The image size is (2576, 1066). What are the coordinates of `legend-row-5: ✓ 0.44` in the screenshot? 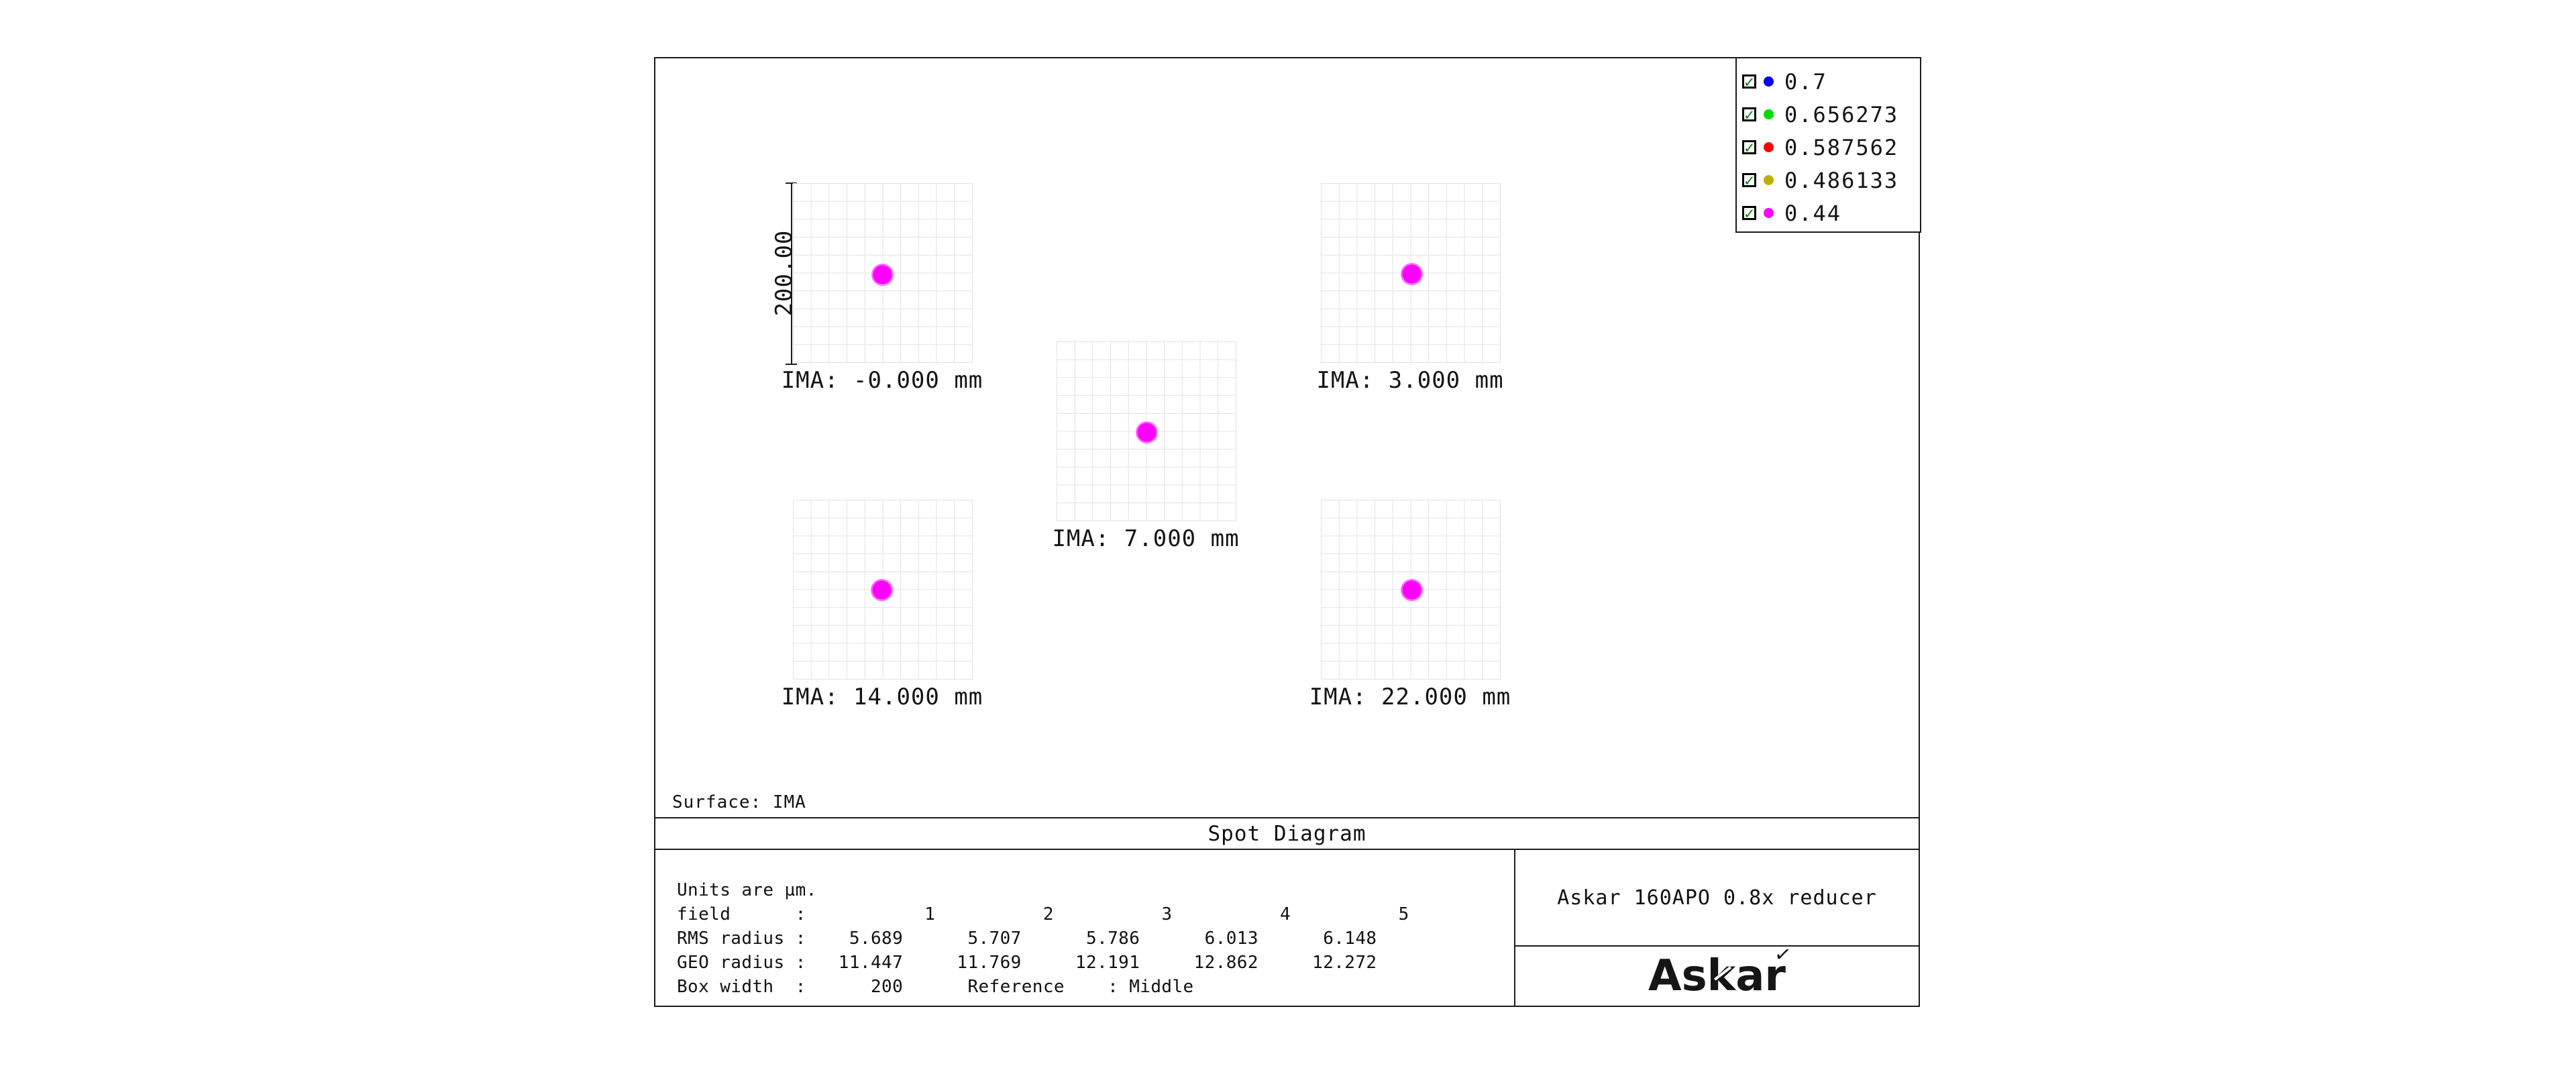 It's located at (1828, 213).